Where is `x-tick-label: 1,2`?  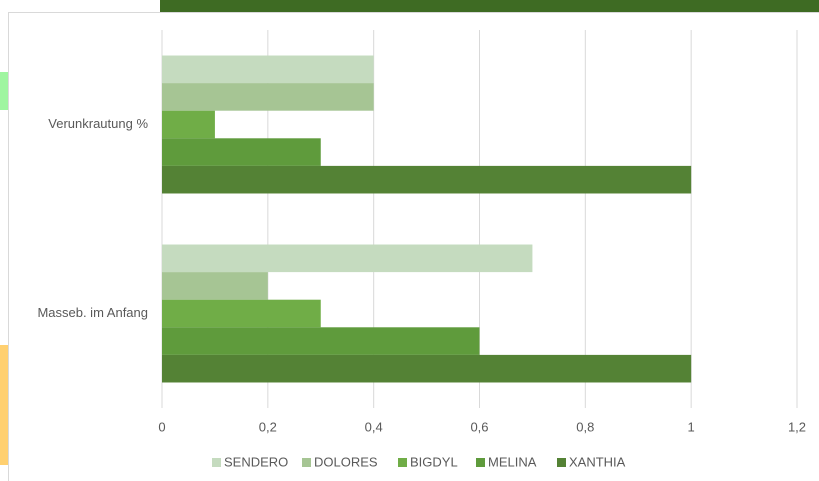 x-tick-label: 1,2 is located at coordinates (797, 426).